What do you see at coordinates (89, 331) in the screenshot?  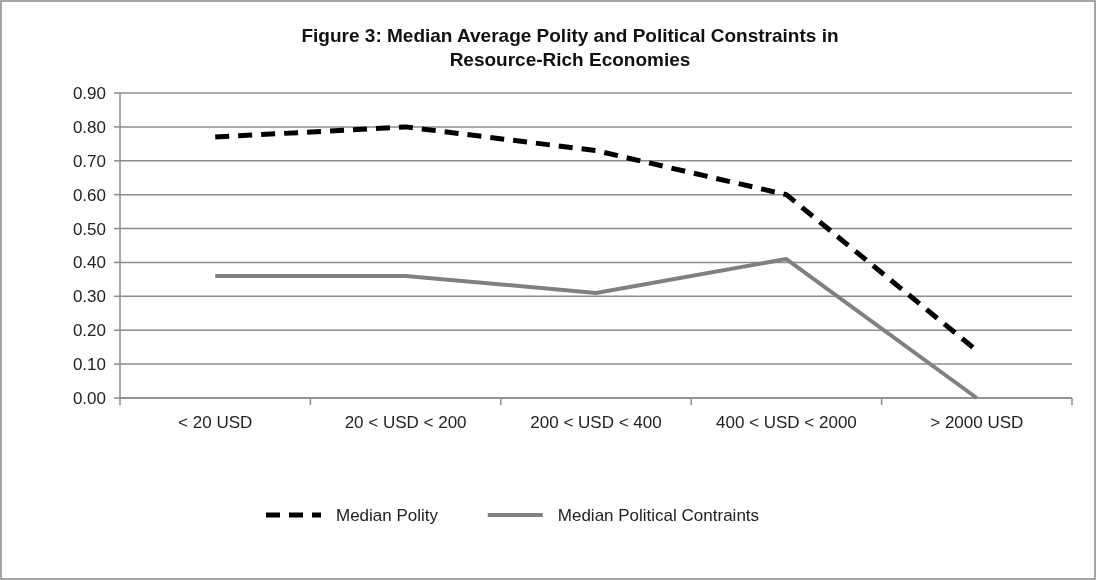 I see `y-tick-label: 0.20` at bounding box center [89, 331].